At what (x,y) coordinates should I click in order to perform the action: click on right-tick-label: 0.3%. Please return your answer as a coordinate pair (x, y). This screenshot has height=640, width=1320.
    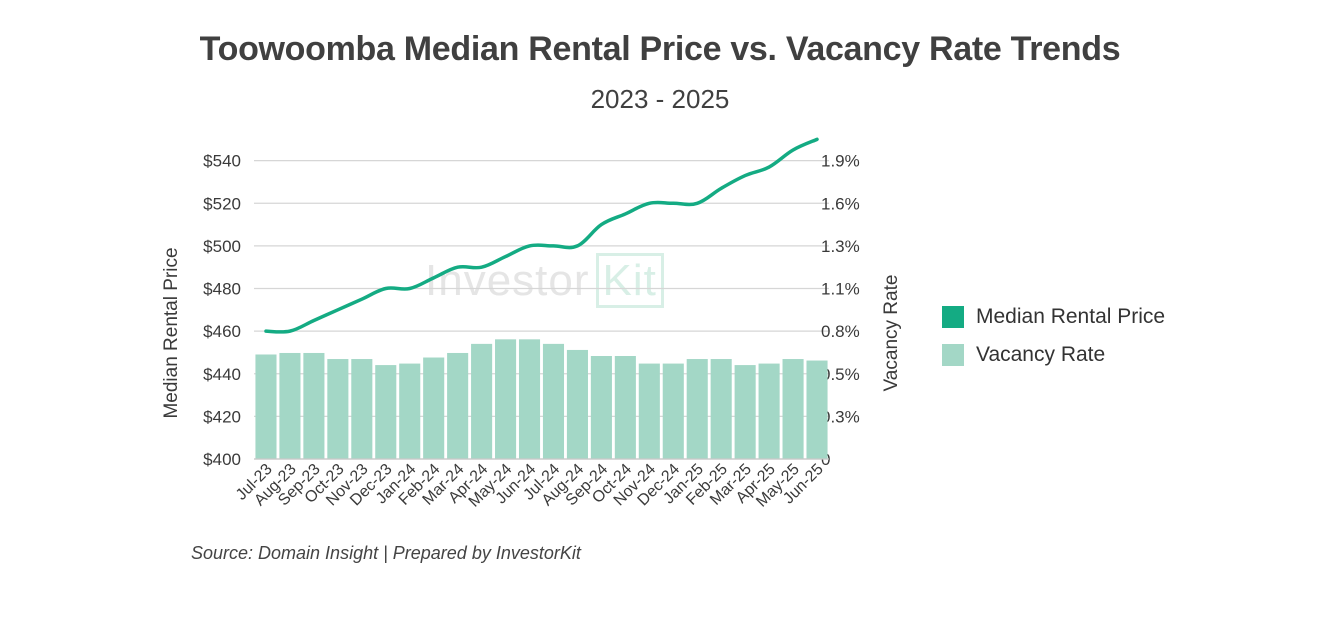
    Looking at the image, I should click on (840, 416).